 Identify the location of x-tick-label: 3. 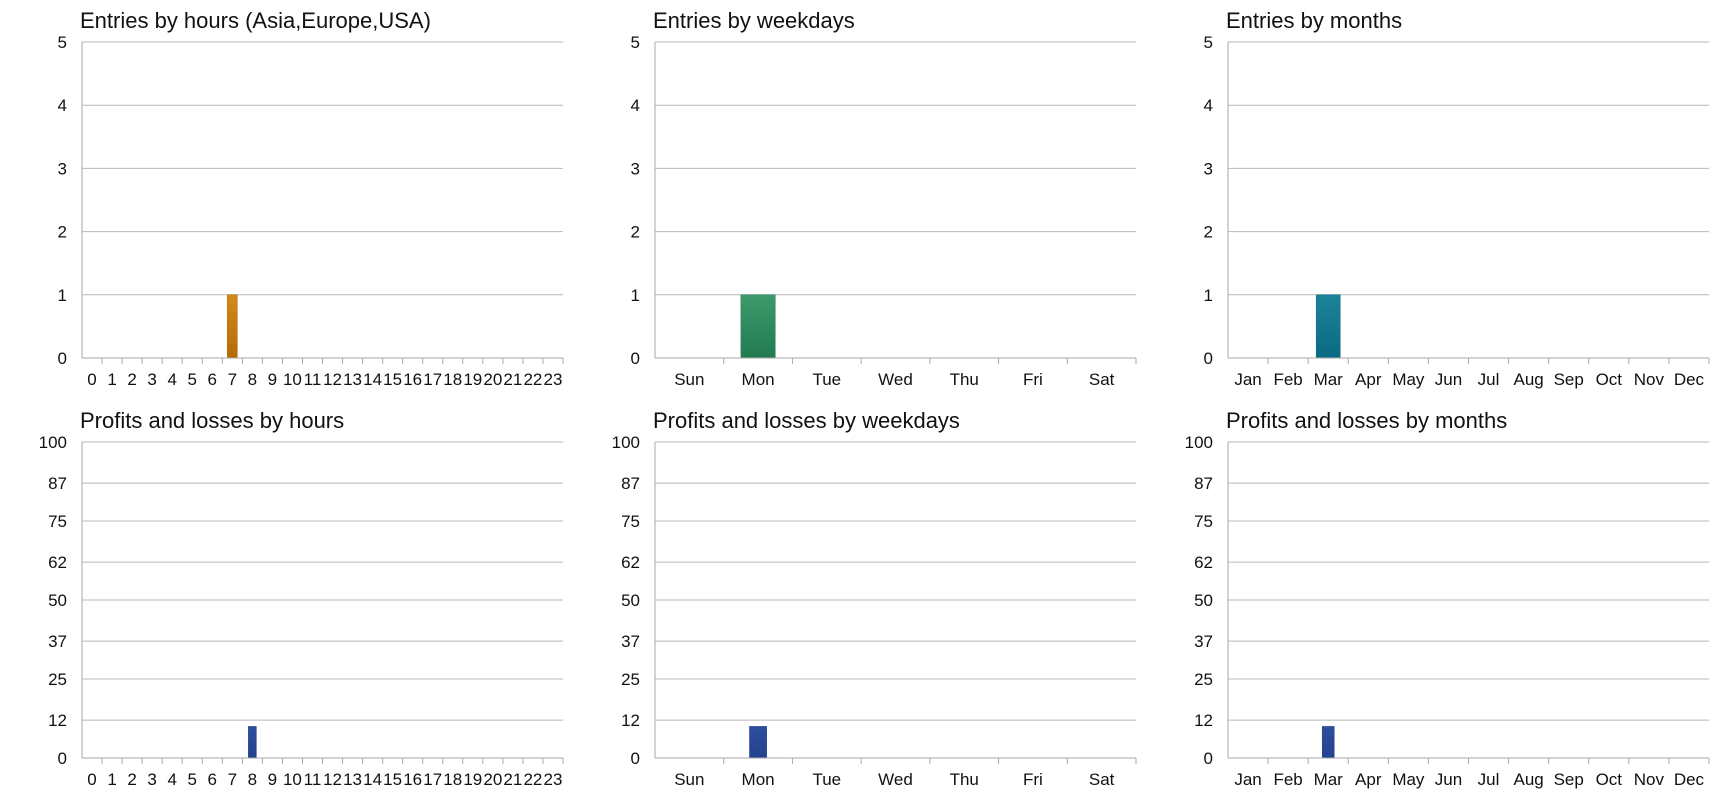
(151, 379).